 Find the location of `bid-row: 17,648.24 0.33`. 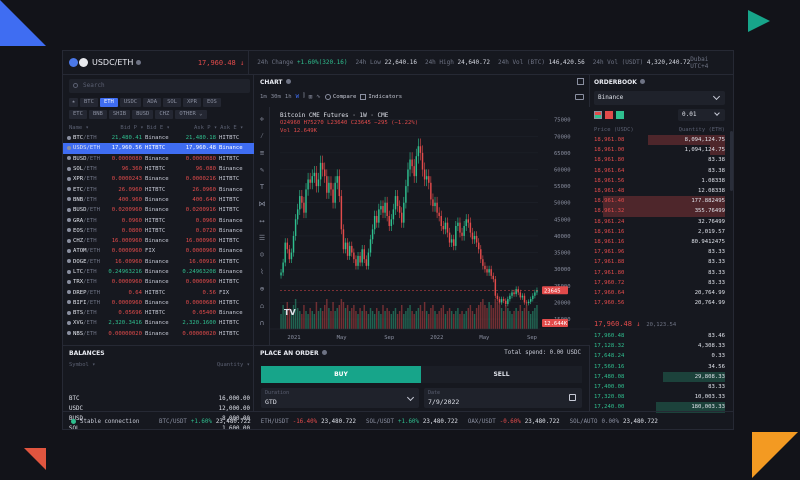

bid-row: 17,648.24 0.33 is located at coordinates (661, 356).